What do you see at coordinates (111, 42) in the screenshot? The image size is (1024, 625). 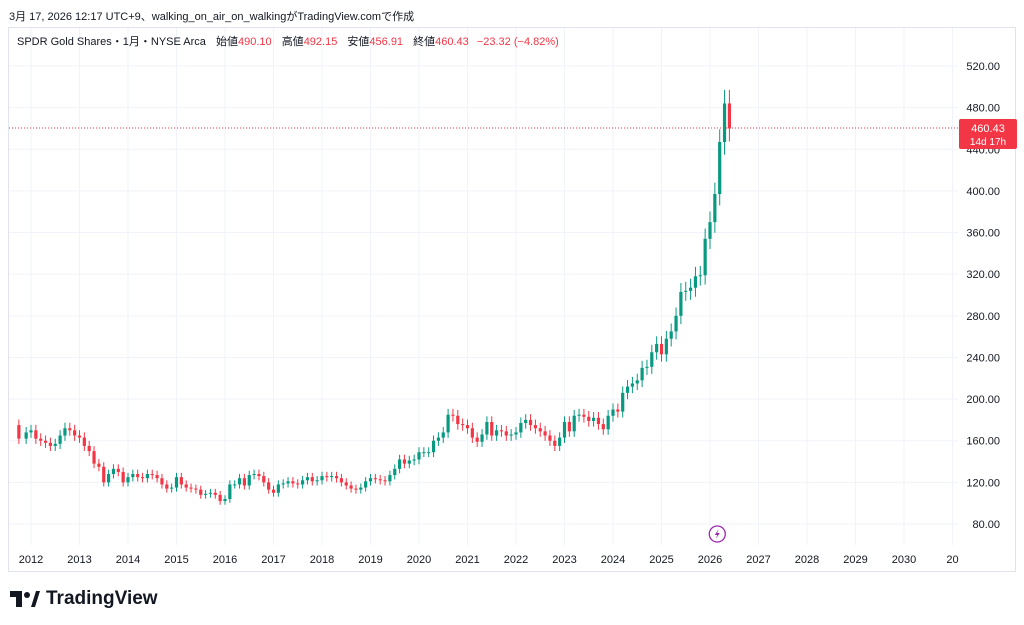 I see `symbol-title: SPDR Gold Shares・1月・NYSE Arca` at bounding box center [111, 42].